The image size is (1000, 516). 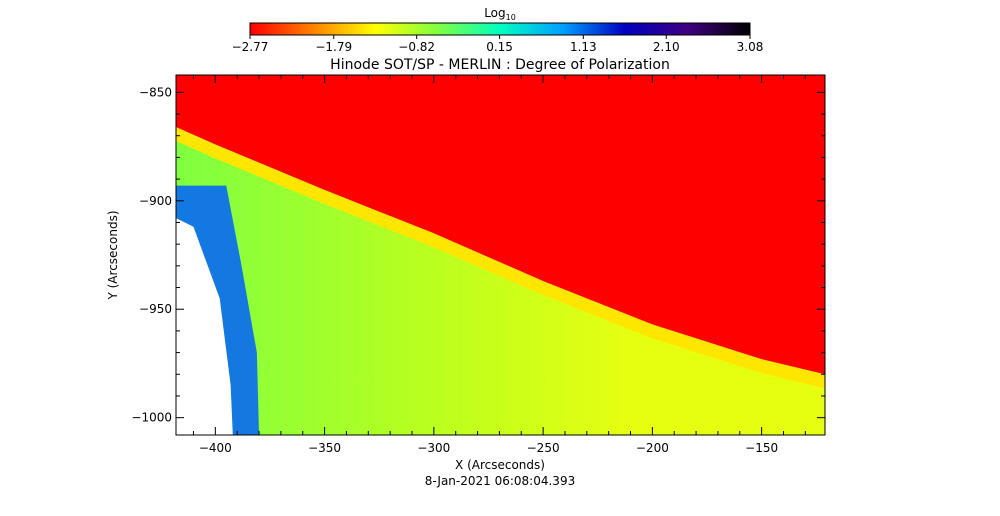 What do you see at coordinates (652, 448) in the screenshot?
I see `x-tick-label: −200` at bounding box center [652, 448].